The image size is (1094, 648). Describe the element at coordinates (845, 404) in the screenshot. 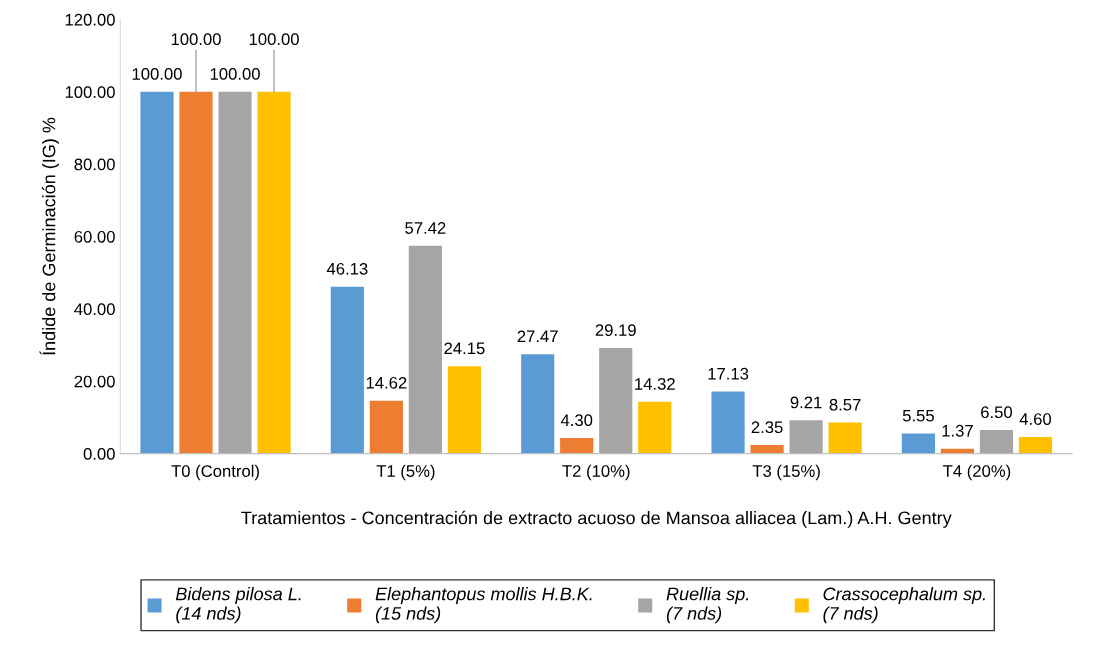

I see `data-label: 8.57` at that location.